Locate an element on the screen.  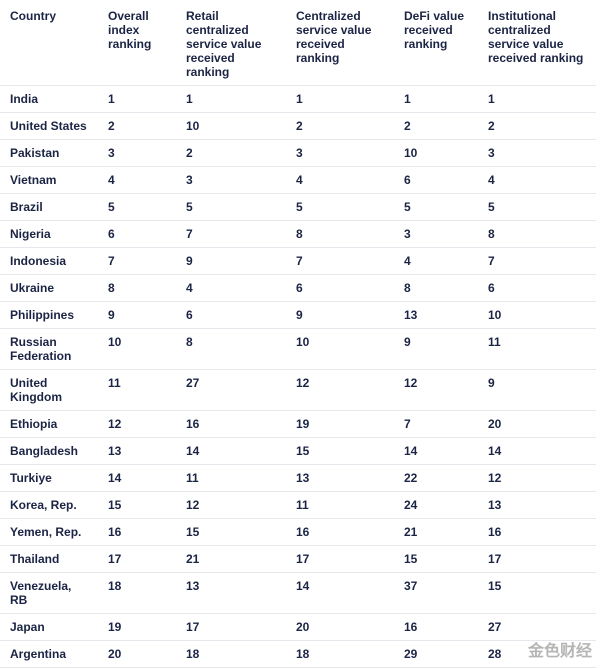
country-cell: Russian Federation is located at coordinates (49, 349).